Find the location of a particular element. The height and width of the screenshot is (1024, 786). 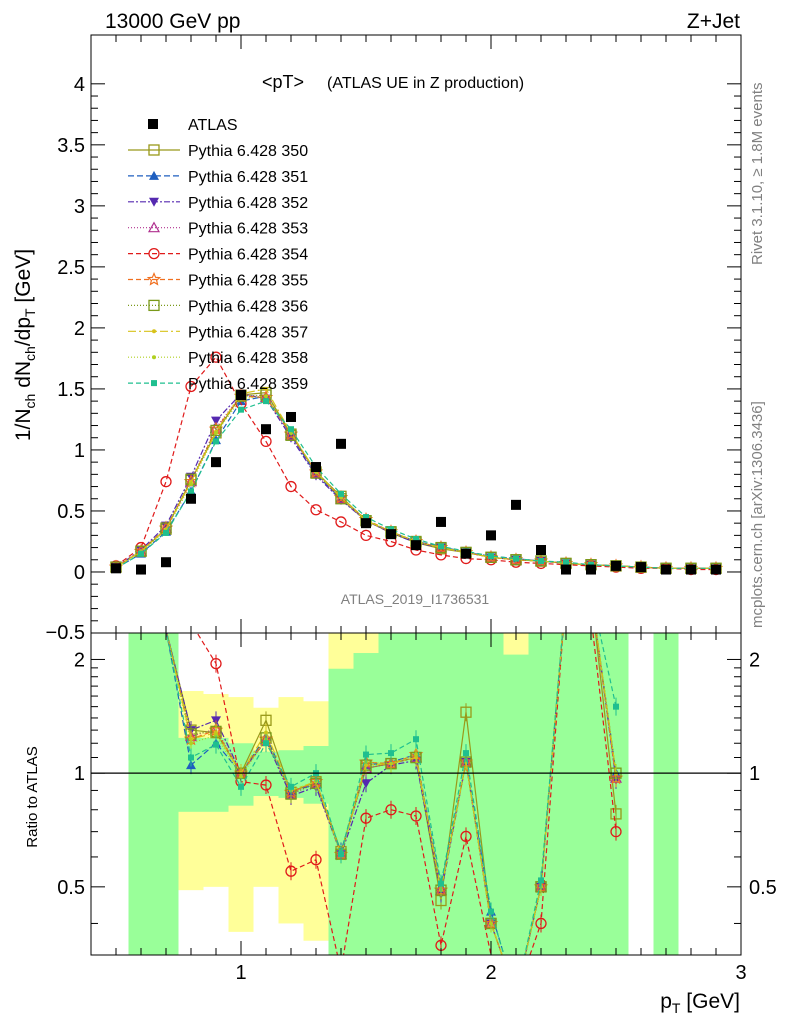

xtick-label: 2 is located at coordinates (490, 973).